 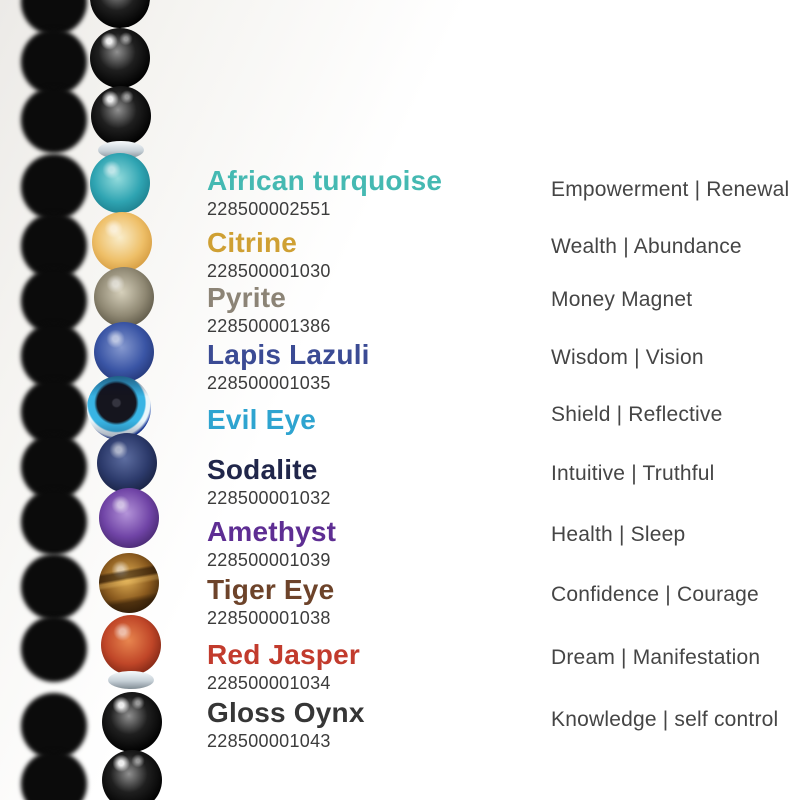 What do you see at coordinates (670, 189) in the screenshot?
I see `stone-meaning: Empowerment | Renewal` at bounding box center [670, 189].